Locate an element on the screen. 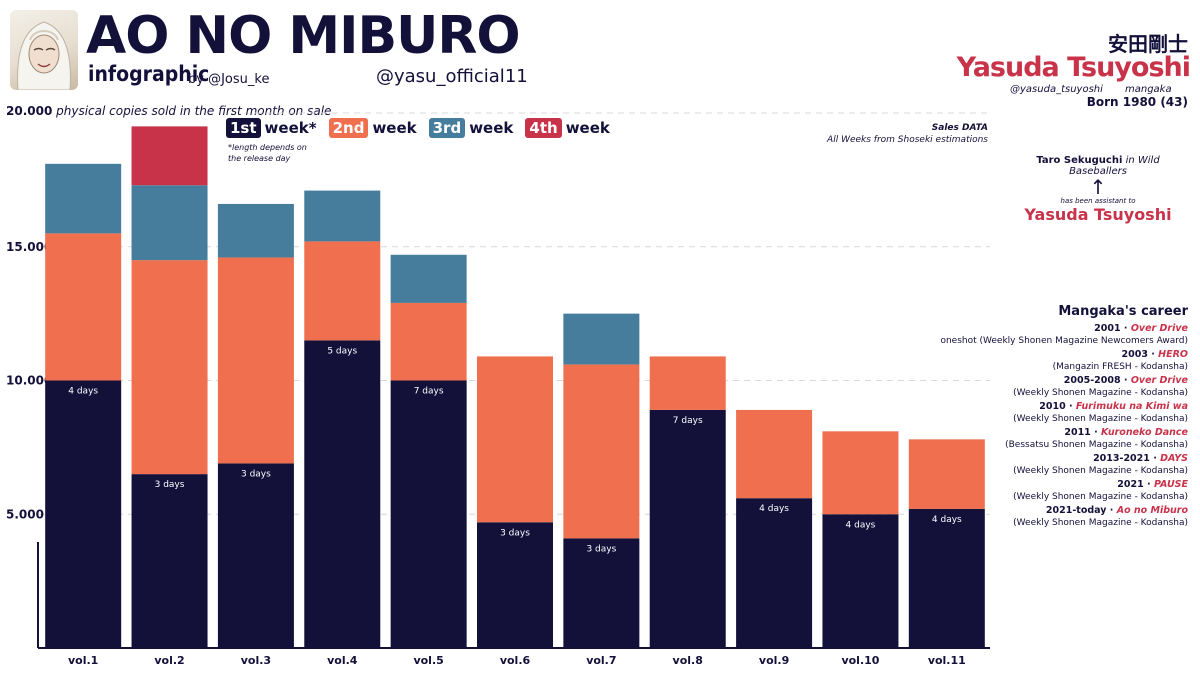 This screenshot has height=675, width=1200. legend-item: 3rd week is located at coordinates (470, 128).